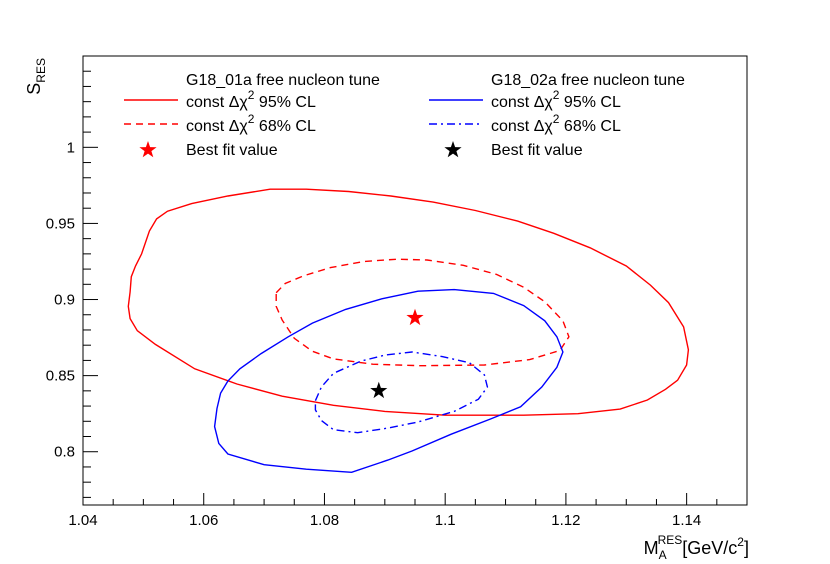 This screenshot has width=830, height=564. Describe the element at coordinates (588, 80) in the screenshot. I see `legend-header: G18_02a free nucleon tune` at that location.